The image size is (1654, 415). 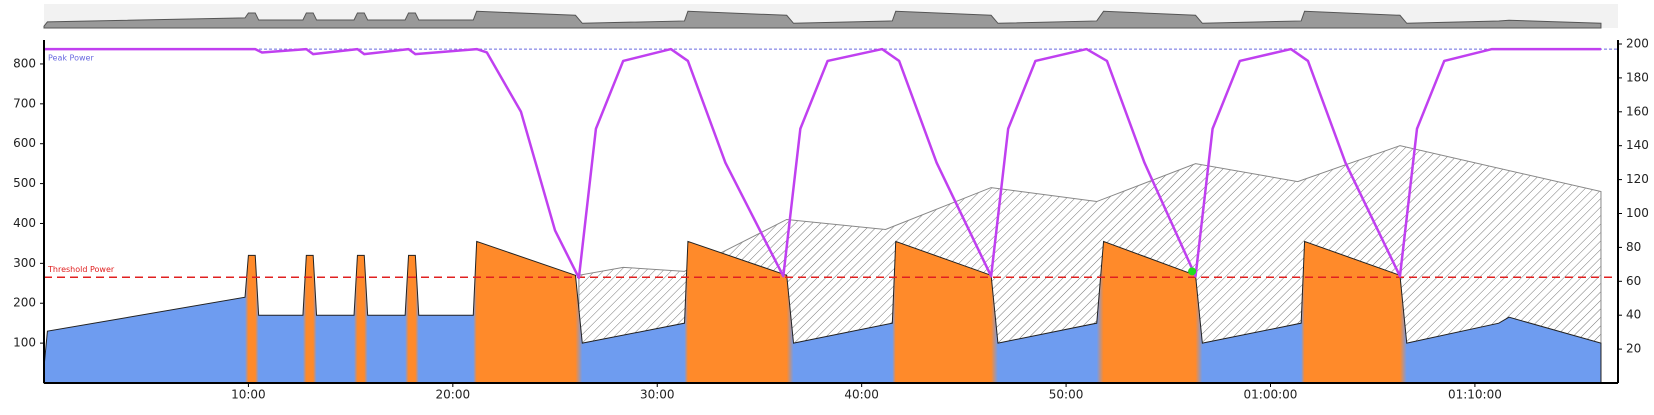 I want to click on y-tick-label: 200, so click(x=24, y=303).